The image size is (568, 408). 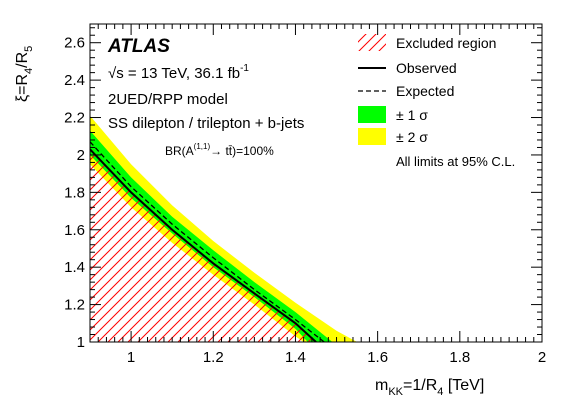 I want to click on x-tick-label: 1.2, so click(x=213, y=357).